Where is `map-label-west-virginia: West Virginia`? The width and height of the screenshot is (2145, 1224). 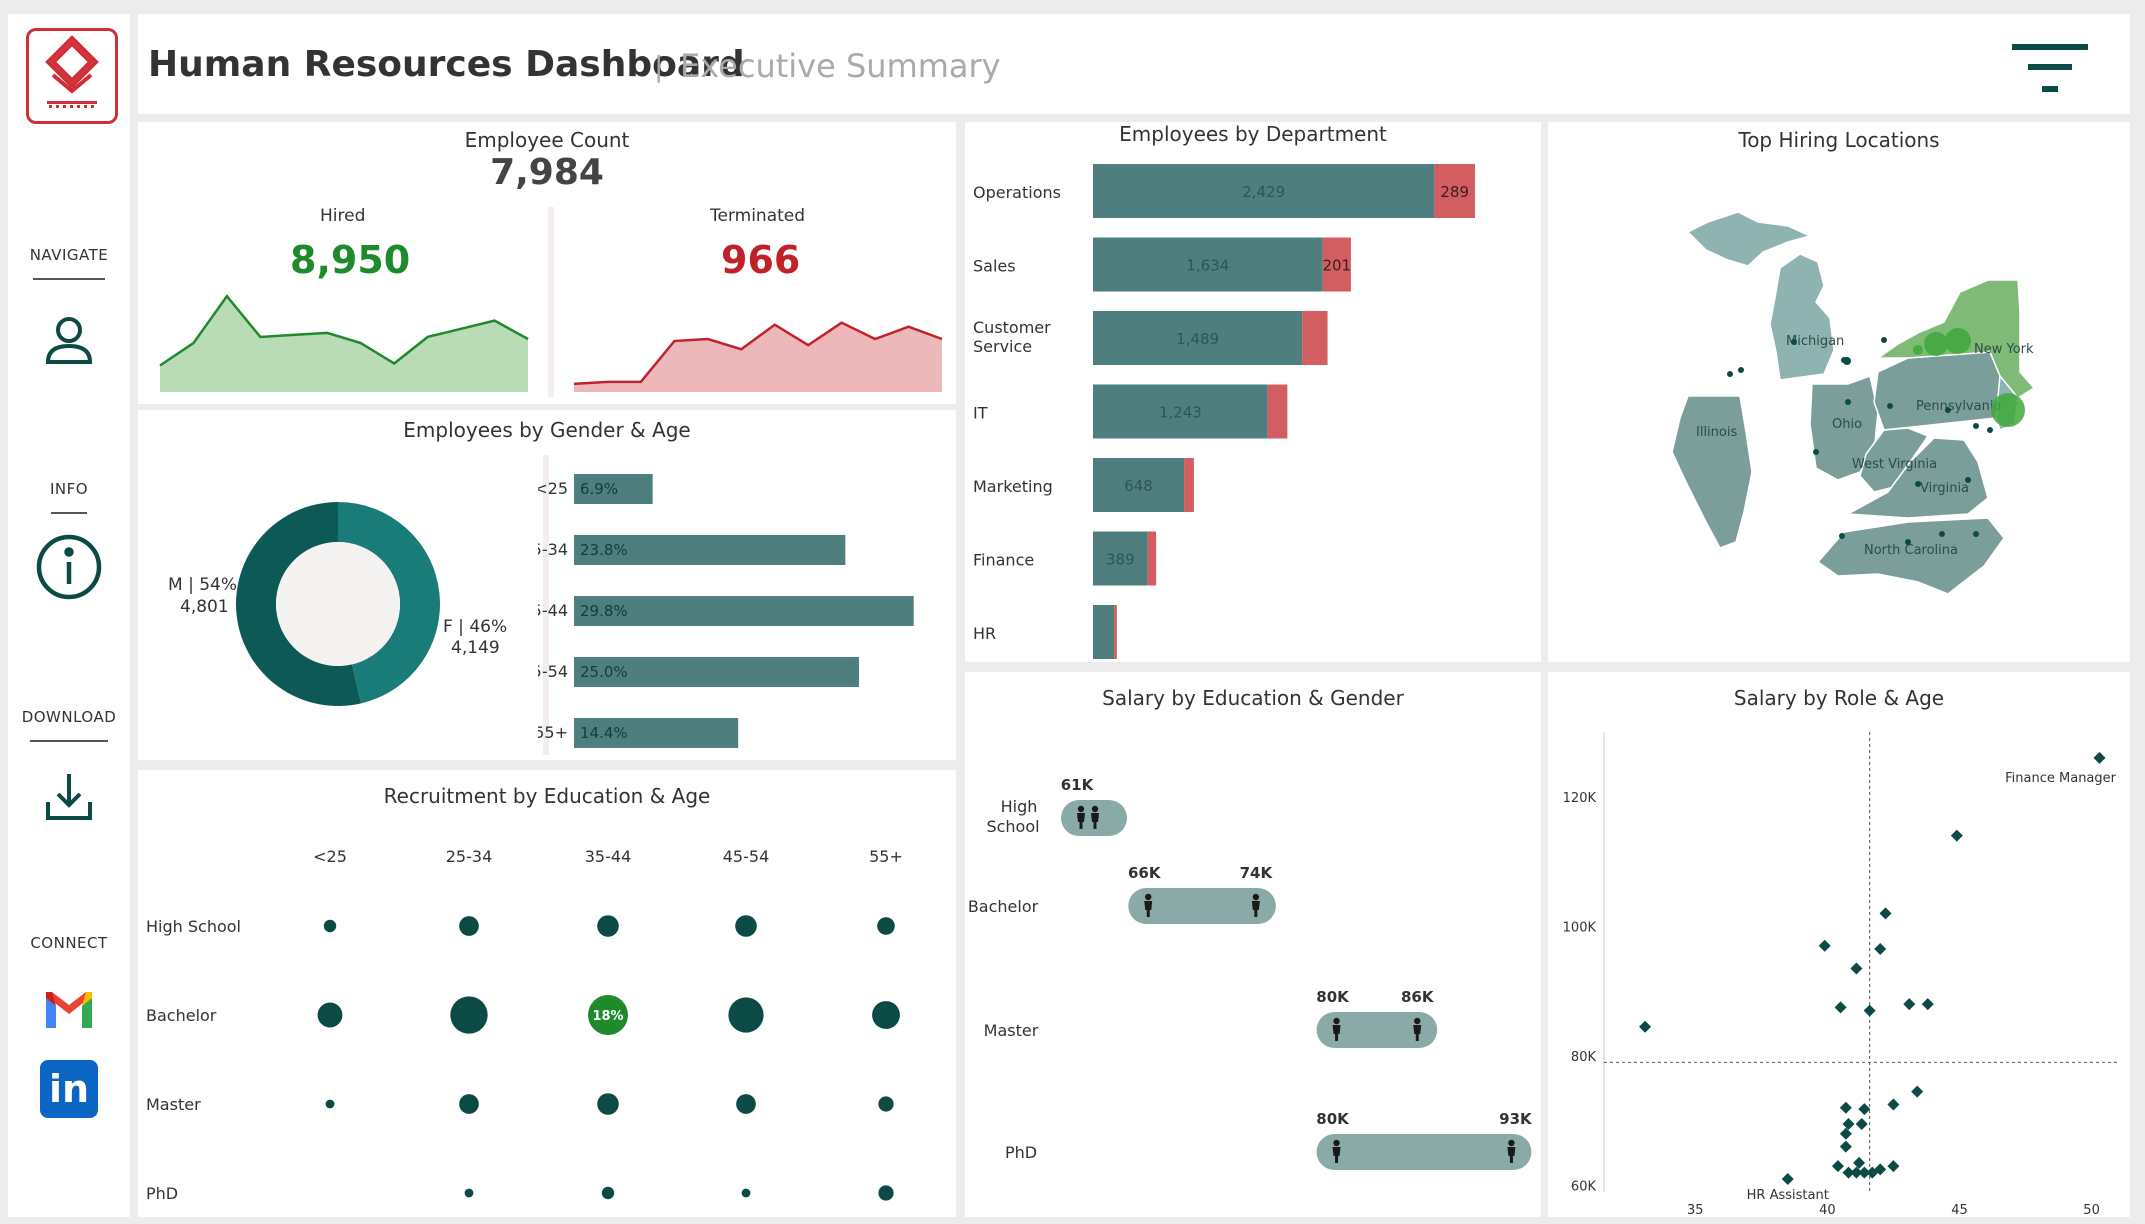
map-label-west-virginia: West Virginia is located at coordinates (1894, 464).